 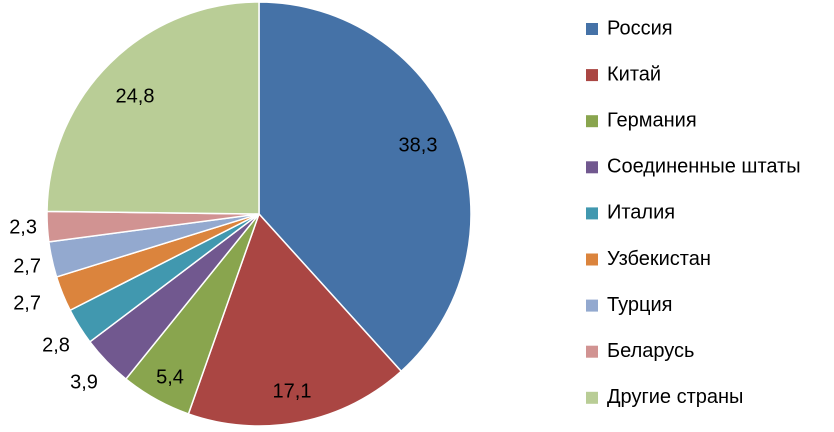 What do you see at coordinates (135, 96) in the screenshot?
I see `data-label: 24,8` at bounding box center [135, 96].